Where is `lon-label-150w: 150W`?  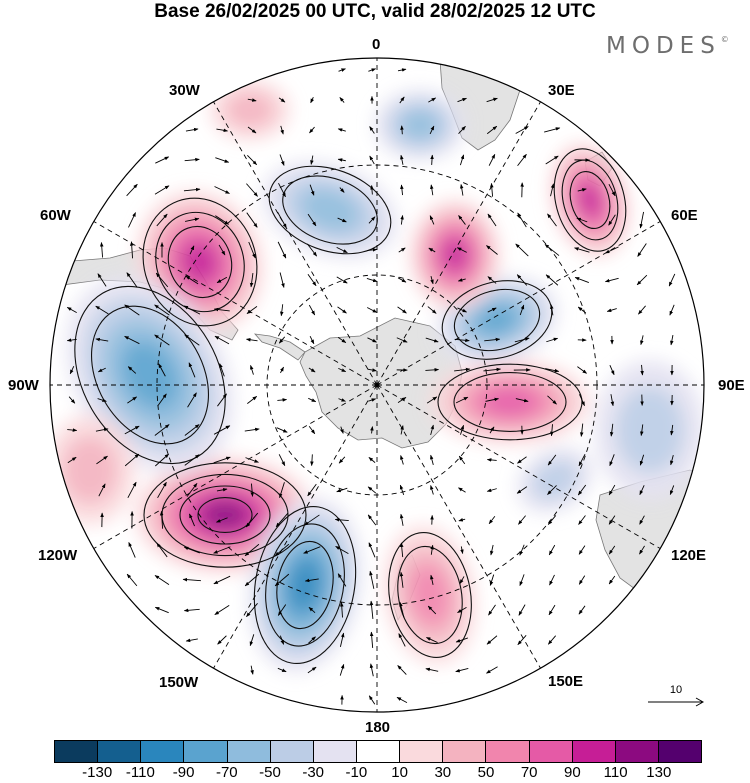
lon-label-150w: 150W is located at coordinates (179, 682).